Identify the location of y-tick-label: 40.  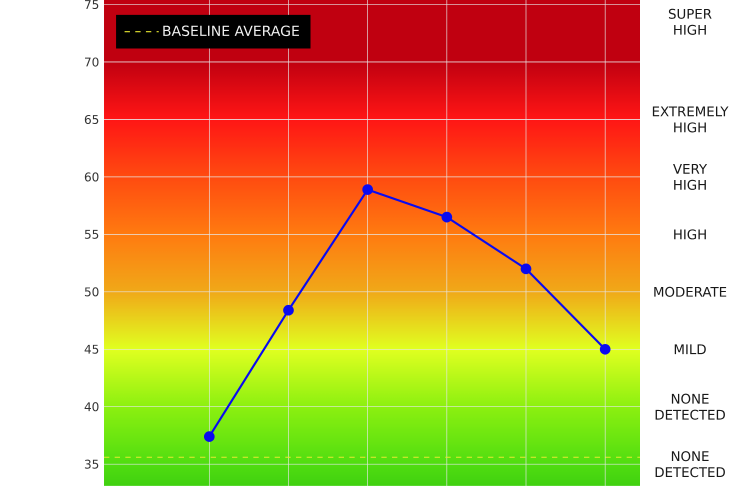
(91, 407).